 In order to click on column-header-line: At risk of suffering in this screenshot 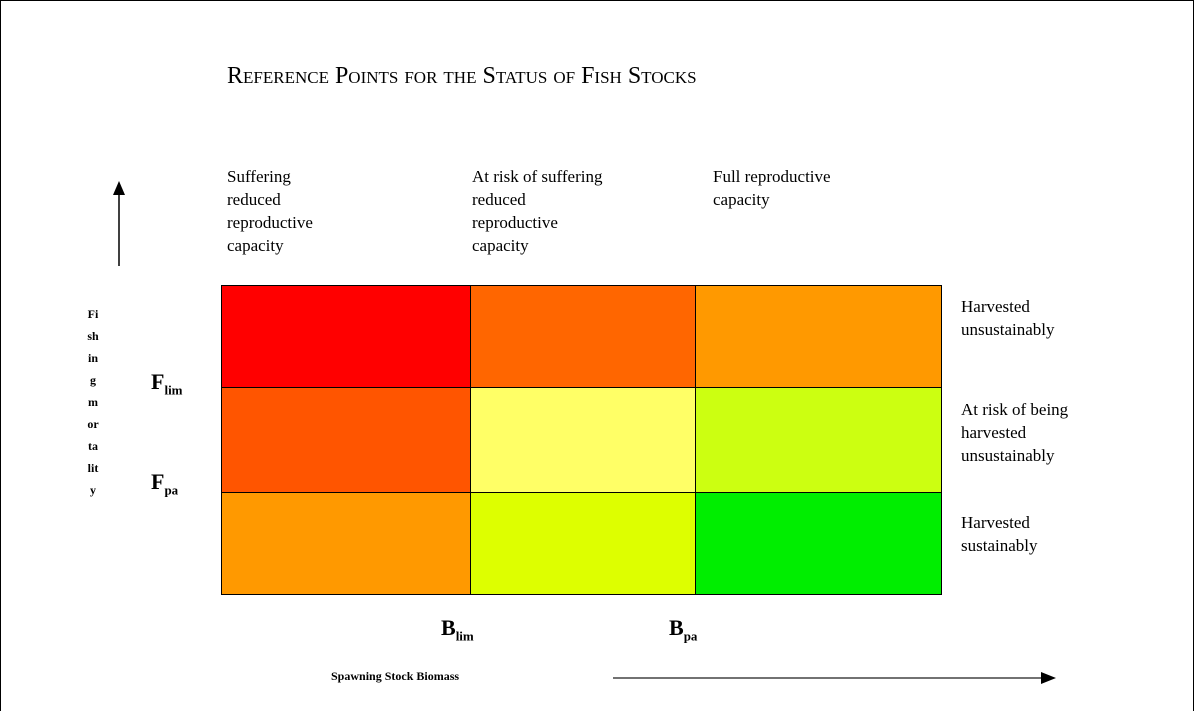, I will do `click(537, 176)`.